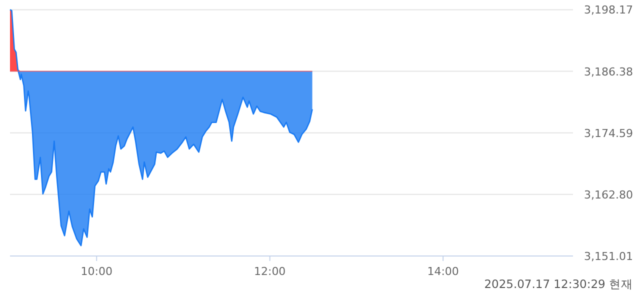 Image resolution: width=640 pixels, height=294 pixels. What do you see at coordinates (270, 271) in the screenshot?
I see `x-tick-label: 12:00` at bounding box center [270, 271].